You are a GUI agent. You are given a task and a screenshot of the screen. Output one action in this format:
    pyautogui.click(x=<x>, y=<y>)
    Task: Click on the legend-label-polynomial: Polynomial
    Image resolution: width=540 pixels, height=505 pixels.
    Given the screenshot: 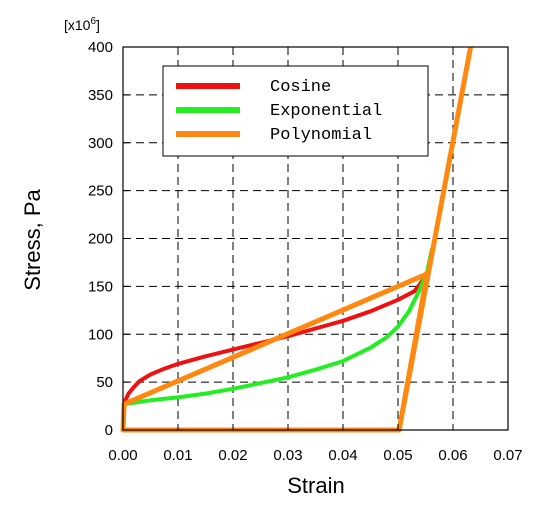 What is the action you would take?
    pyautogui.click(x=321, y=135)
    